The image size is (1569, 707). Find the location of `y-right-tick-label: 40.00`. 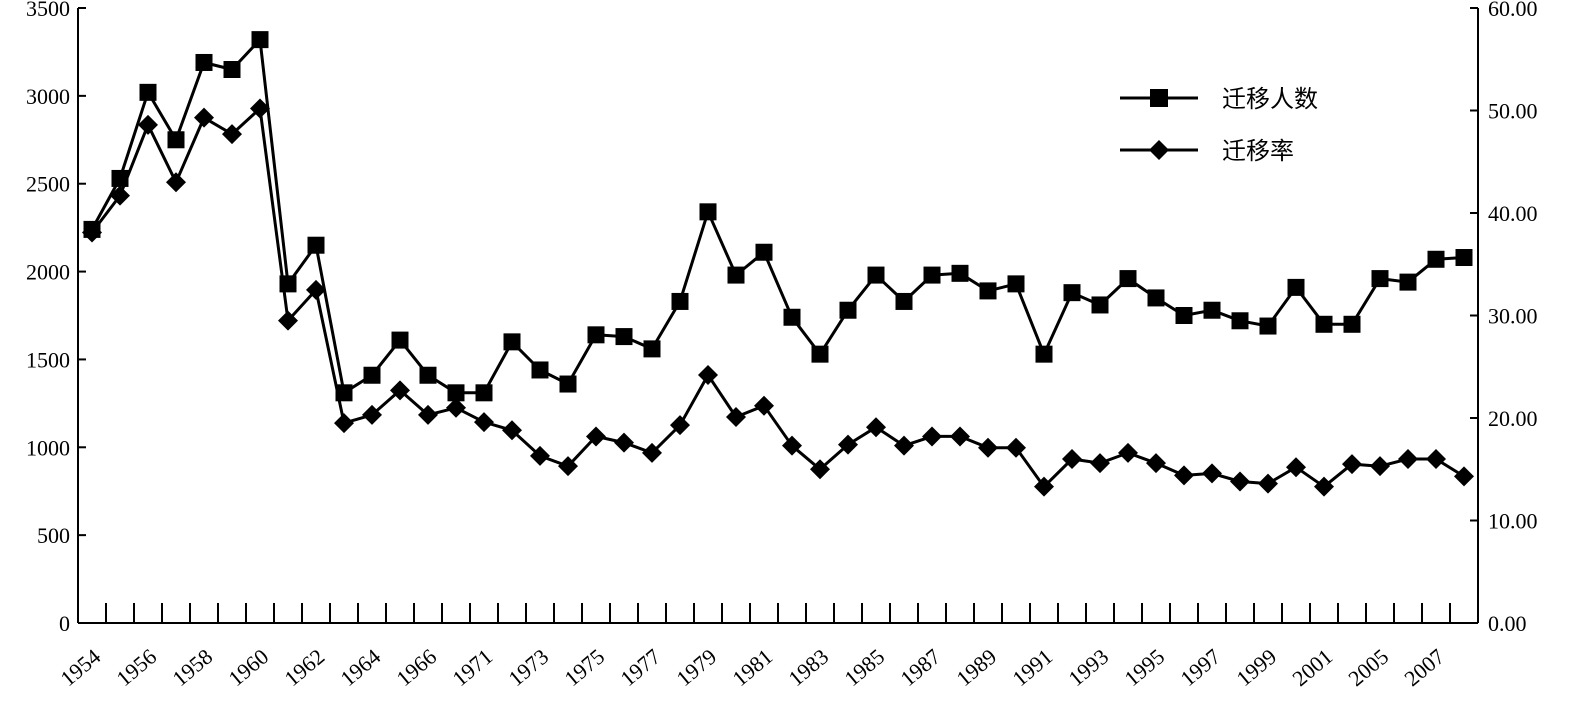

y-right-tick-label: 40.00 is located at coordinates (1513, 213).